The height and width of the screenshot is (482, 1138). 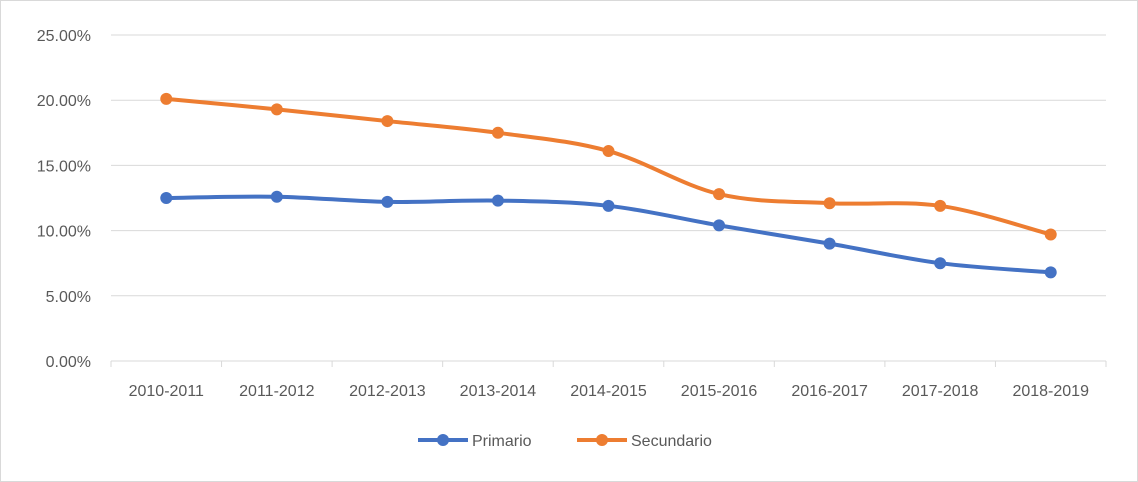 I want to click on x-tick-label: 2016-2017, so click(x=829, y=391).